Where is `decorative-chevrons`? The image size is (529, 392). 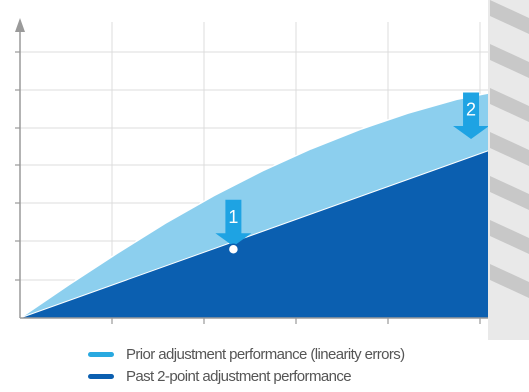
decorative-chevrons is located at coordinates (508, 170).